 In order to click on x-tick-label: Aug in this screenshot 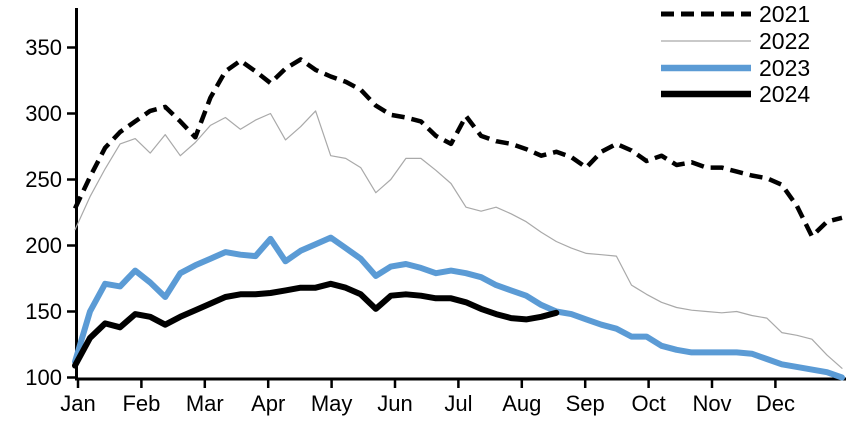, I will do `click(521, 403)`.